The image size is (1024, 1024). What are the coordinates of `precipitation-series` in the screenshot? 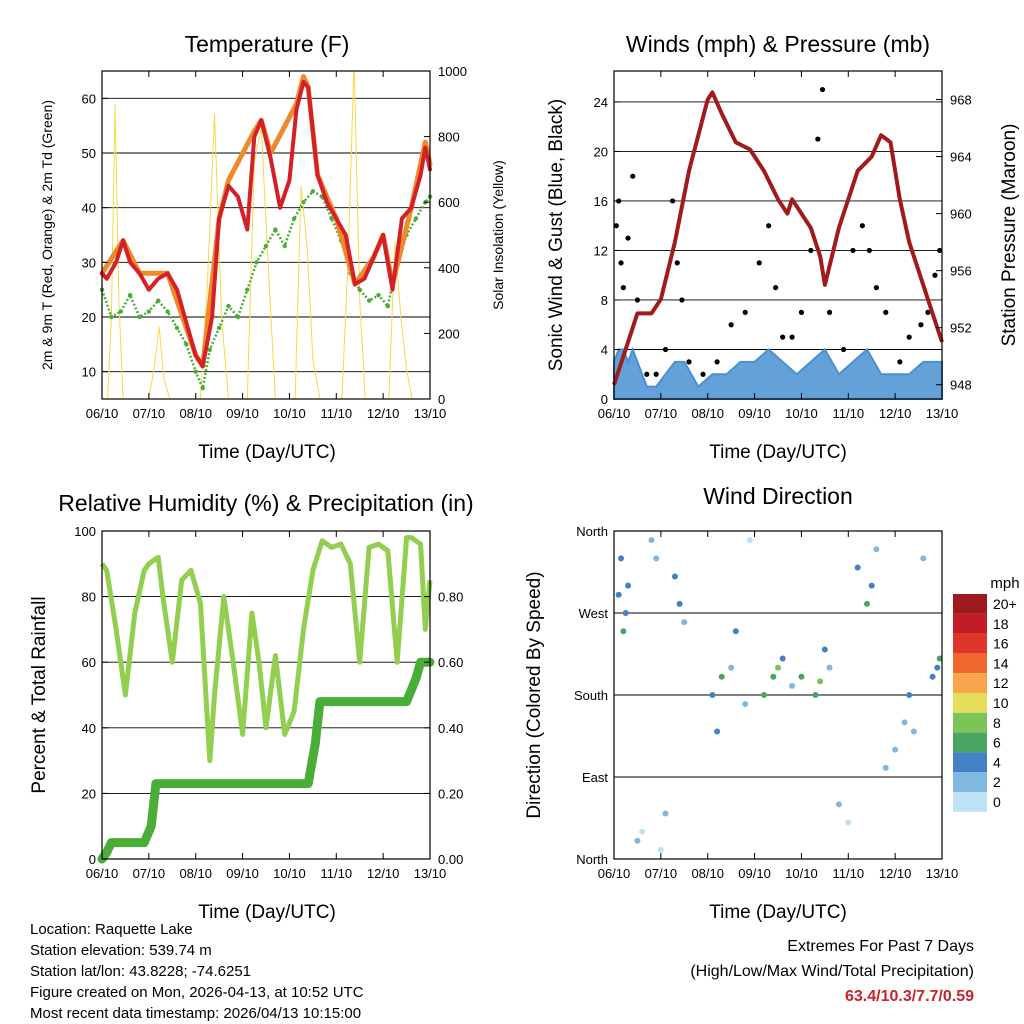 It's located at (266, 760).